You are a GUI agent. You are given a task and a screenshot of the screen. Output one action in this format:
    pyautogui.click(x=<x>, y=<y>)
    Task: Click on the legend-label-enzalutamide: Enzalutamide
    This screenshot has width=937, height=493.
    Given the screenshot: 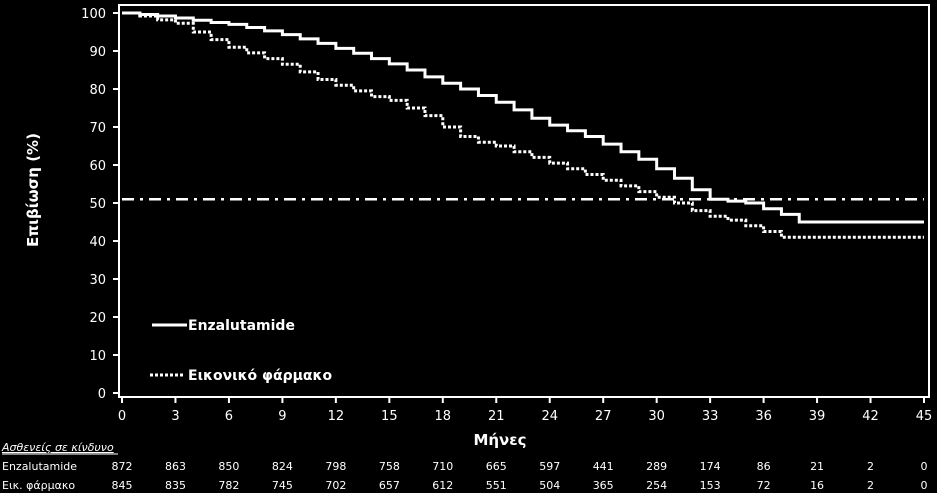 What is the action you would take?
    pyautogui.click(x=241, y=326)
    